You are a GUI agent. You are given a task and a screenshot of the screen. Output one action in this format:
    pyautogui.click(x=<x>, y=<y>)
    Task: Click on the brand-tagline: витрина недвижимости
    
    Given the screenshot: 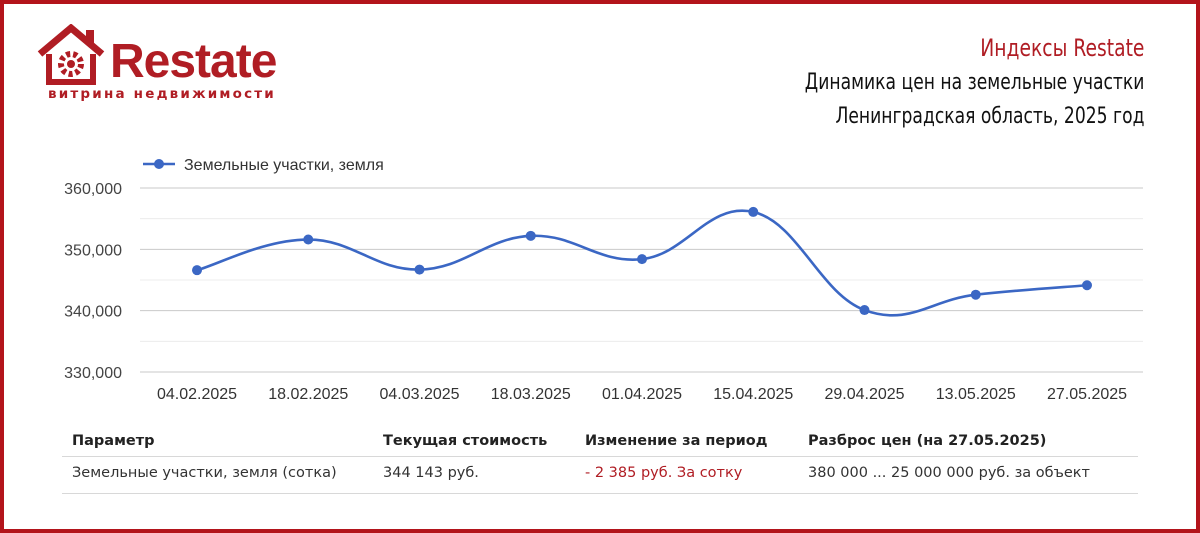 What is the action you would take?
    pyautogui.click(x=162, y=94)
    